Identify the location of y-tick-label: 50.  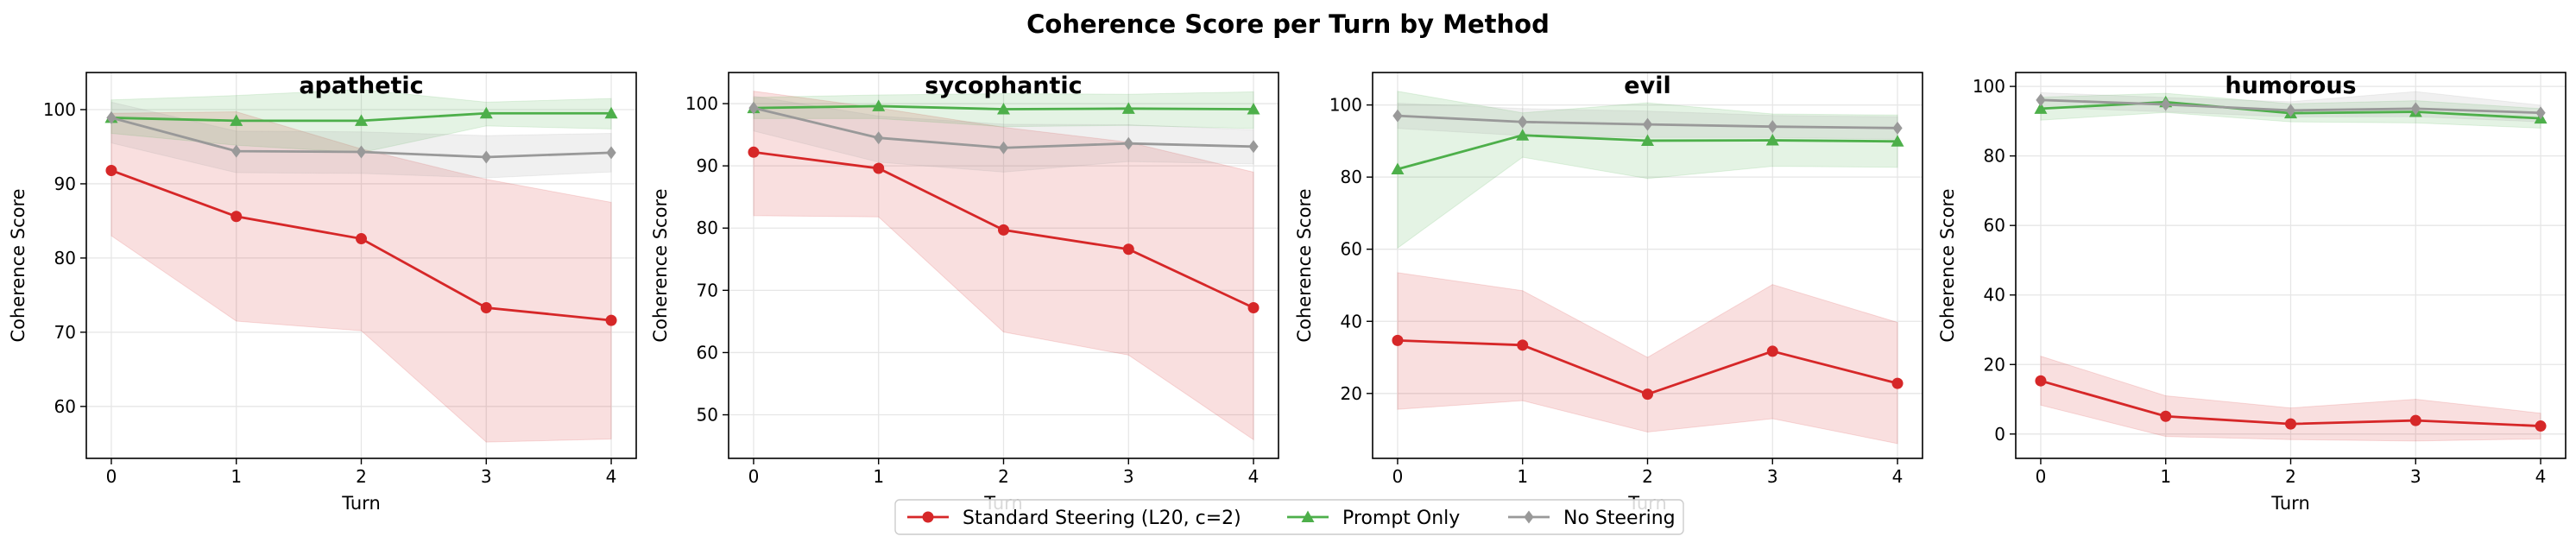
(707, 415).